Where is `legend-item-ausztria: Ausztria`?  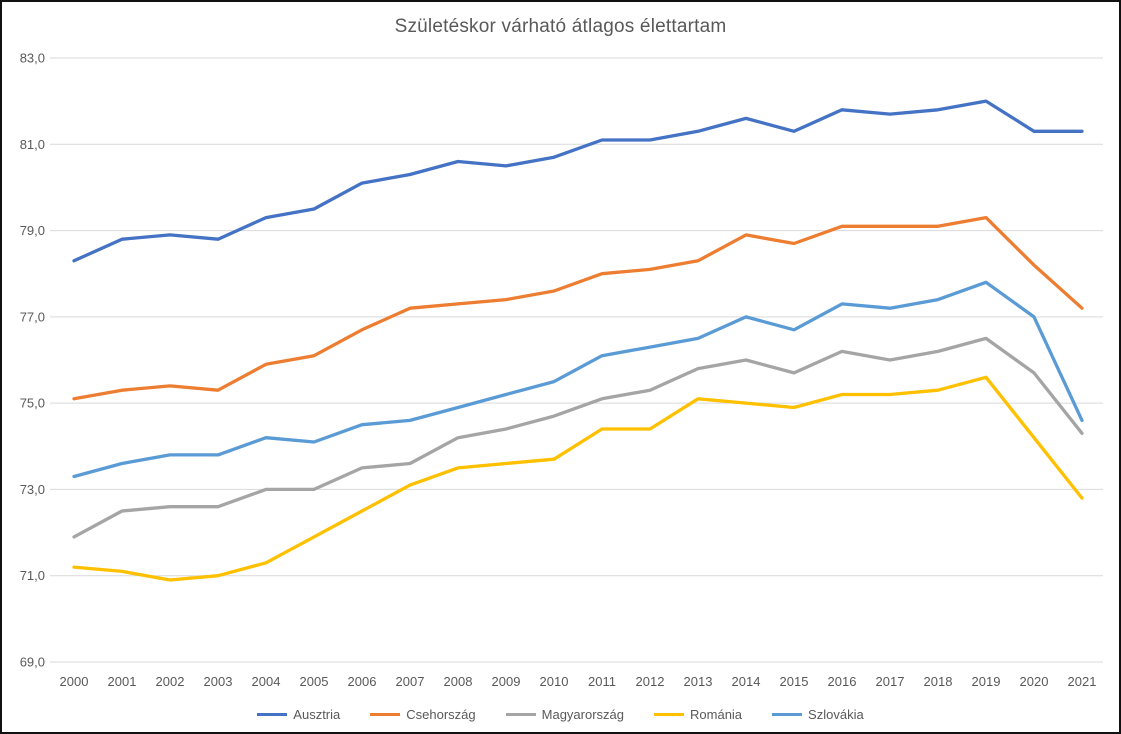
legend-item-ausztria: Ausztria is located at coordinates (298, 714).